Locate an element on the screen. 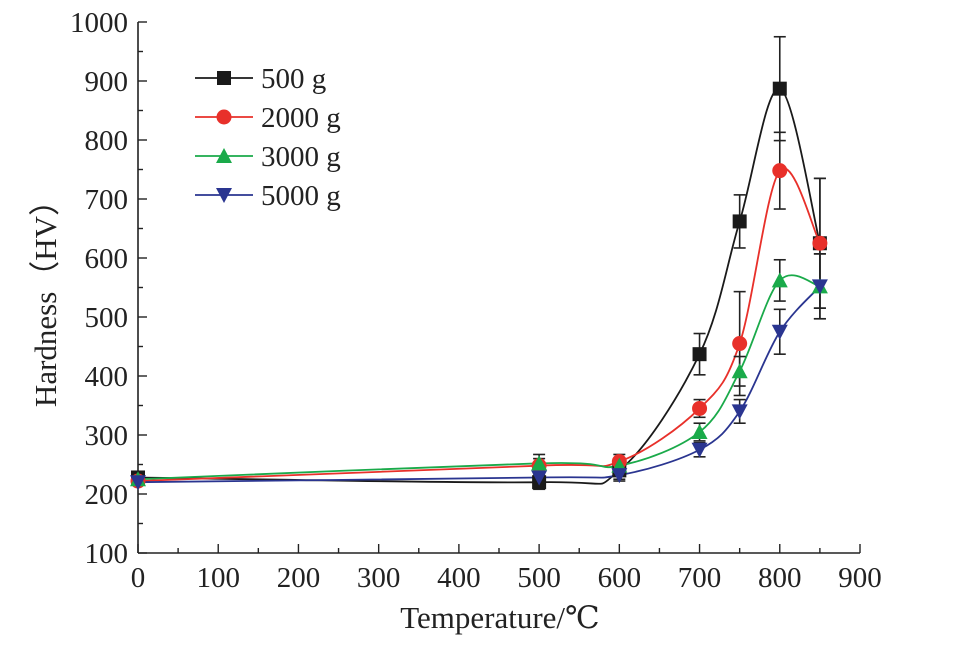 This screenshot has height=647, width=961. x-tick-label-600: 600 is located at coordinates (620, 578).